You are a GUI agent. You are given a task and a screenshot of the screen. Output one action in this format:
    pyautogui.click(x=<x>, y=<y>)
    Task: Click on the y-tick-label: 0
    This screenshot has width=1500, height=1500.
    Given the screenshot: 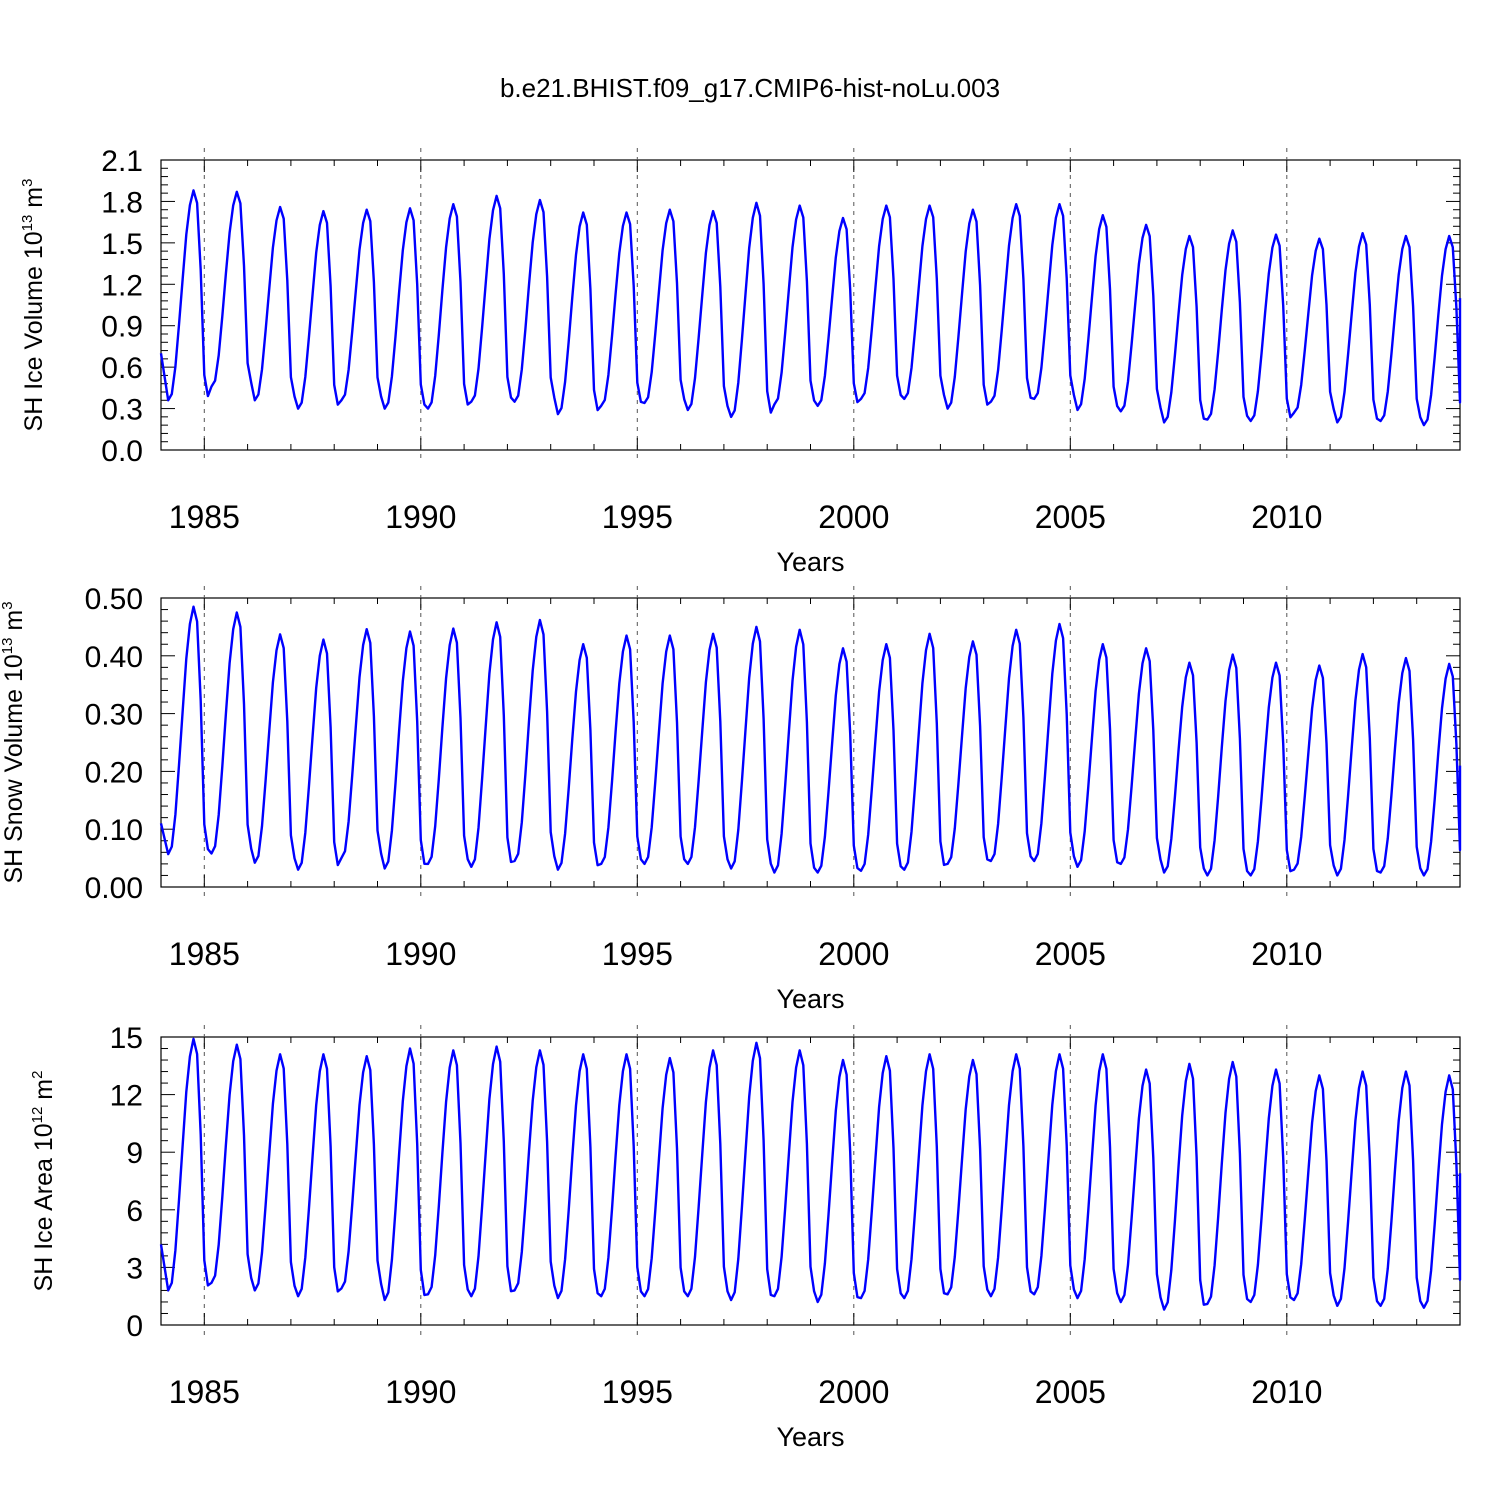 What is the action you would take?
    pyautogui.click(x=134, y=1326)
    